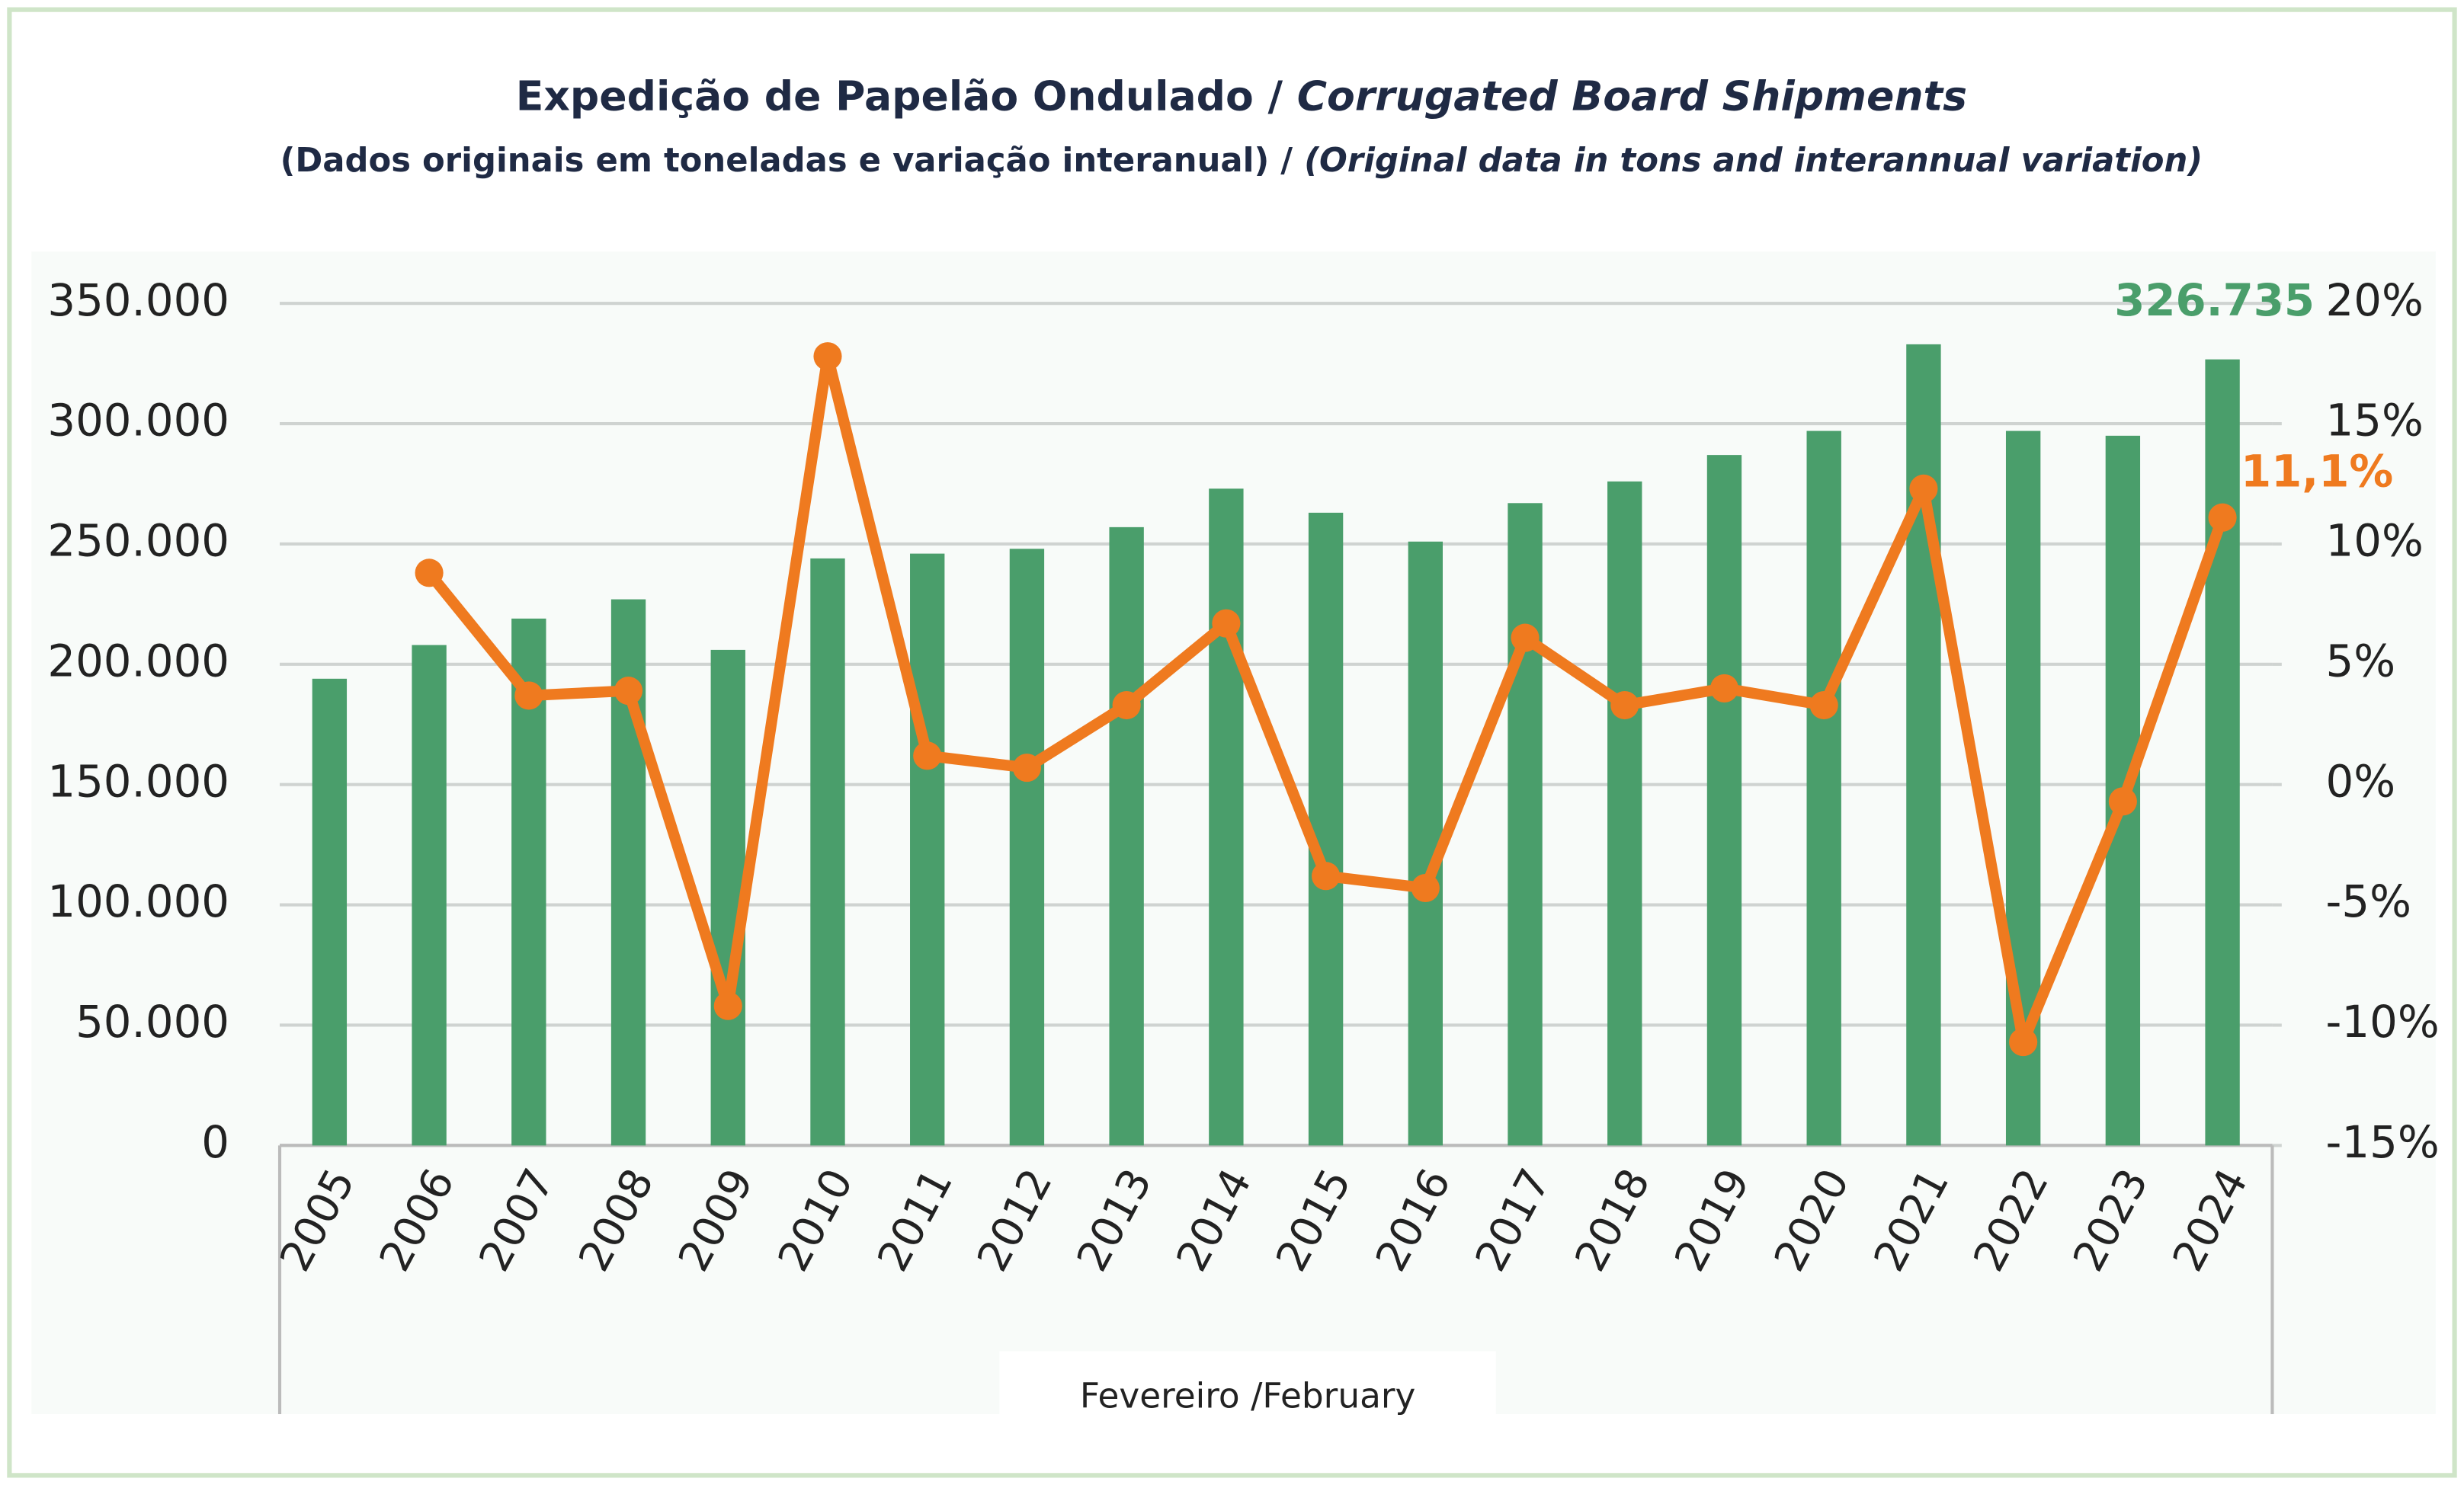 The width and height of the screenshot is (2464, 1485). I want to click on y2-tick-label: 5%, so click(2361, 660).